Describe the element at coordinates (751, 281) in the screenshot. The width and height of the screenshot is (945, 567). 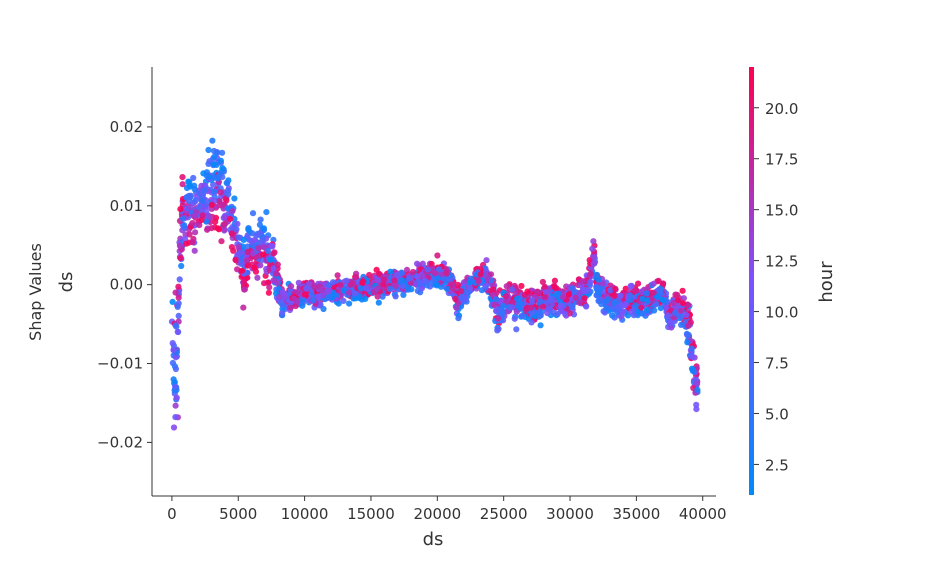
I see `colorbar` at that location.